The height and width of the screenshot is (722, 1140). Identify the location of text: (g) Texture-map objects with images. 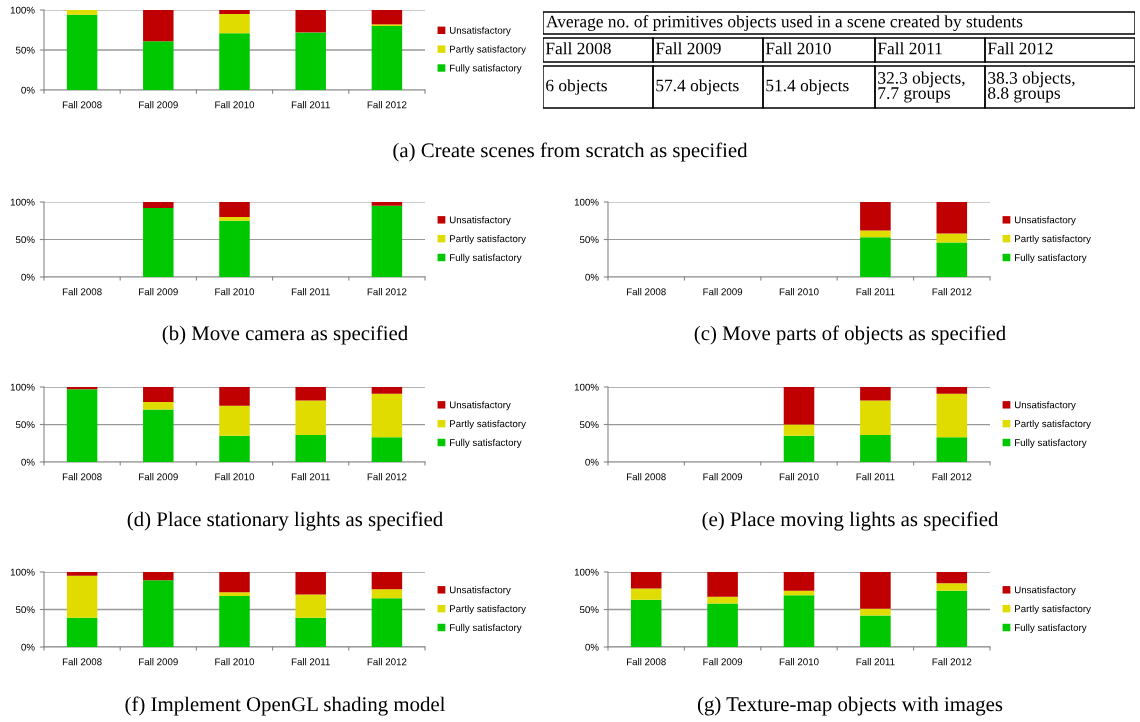
(850, 706).